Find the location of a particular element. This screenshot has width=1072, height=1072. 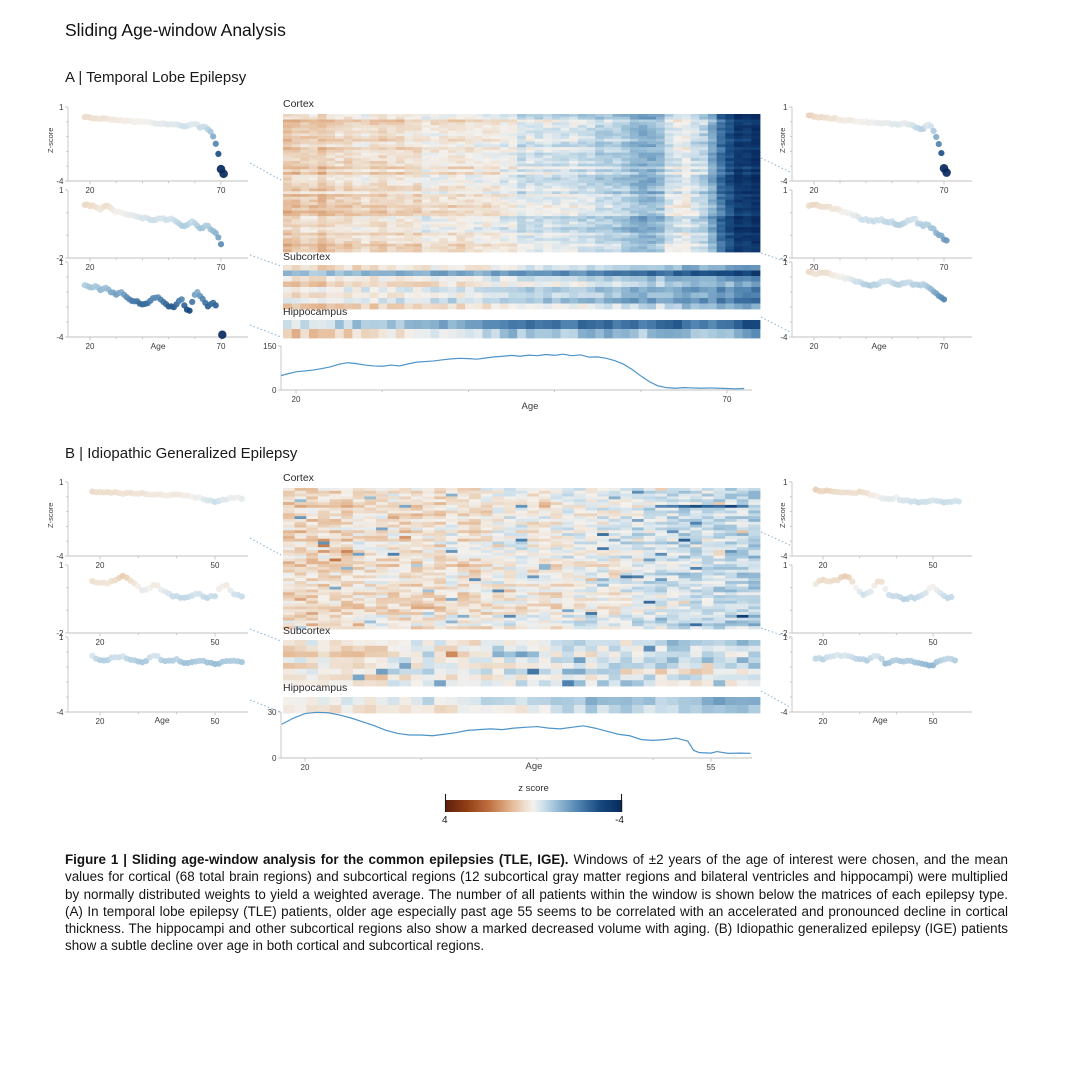

panel-a-right-zscore-axis-label: Z-score is located at coordinates (782, 140).